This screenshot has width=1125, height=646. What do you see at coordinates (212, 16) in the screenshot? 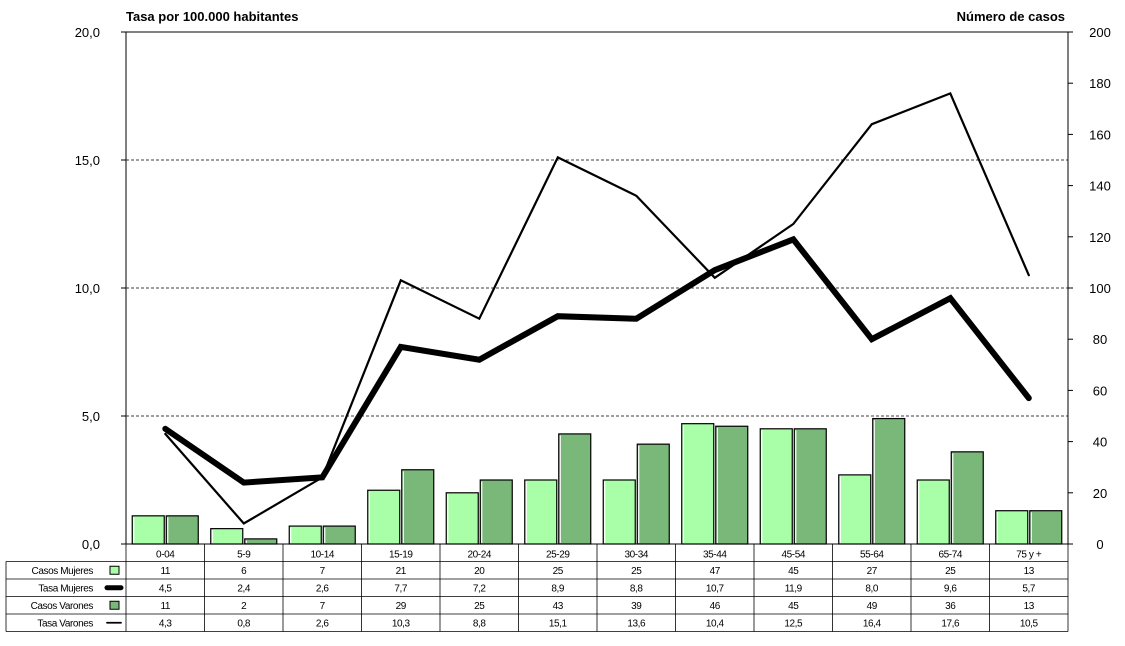
I see `left-axis-title: Tasa por 100.000 habitantes` at bounding box center [212, 16].